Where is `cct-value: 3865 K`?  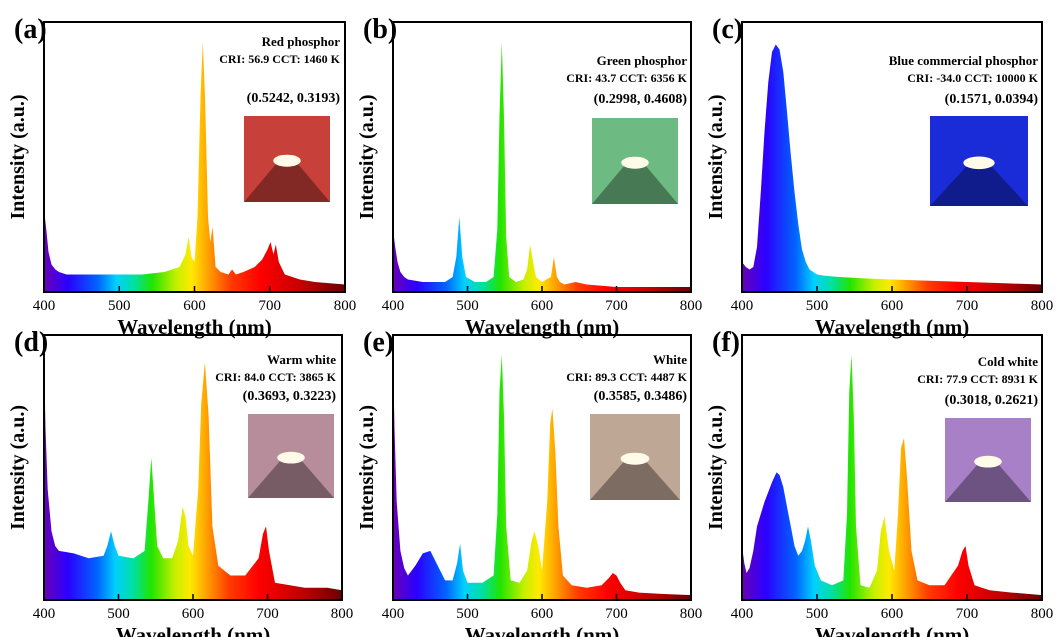
cct-value: 3865 K is located at coordinates (318, 377).